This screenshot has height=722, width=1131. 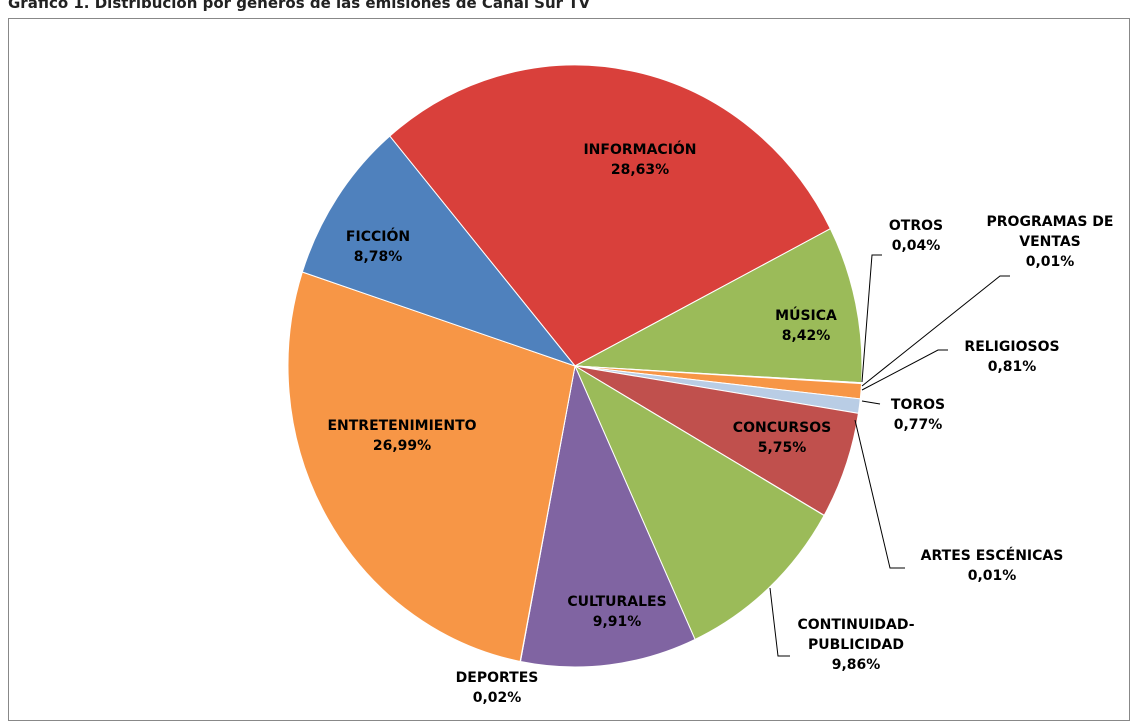 What do you see at coordinates (806, 316) in the screenshot?
I see `category-label: MÚSICA` at bounding box center [806, 316].